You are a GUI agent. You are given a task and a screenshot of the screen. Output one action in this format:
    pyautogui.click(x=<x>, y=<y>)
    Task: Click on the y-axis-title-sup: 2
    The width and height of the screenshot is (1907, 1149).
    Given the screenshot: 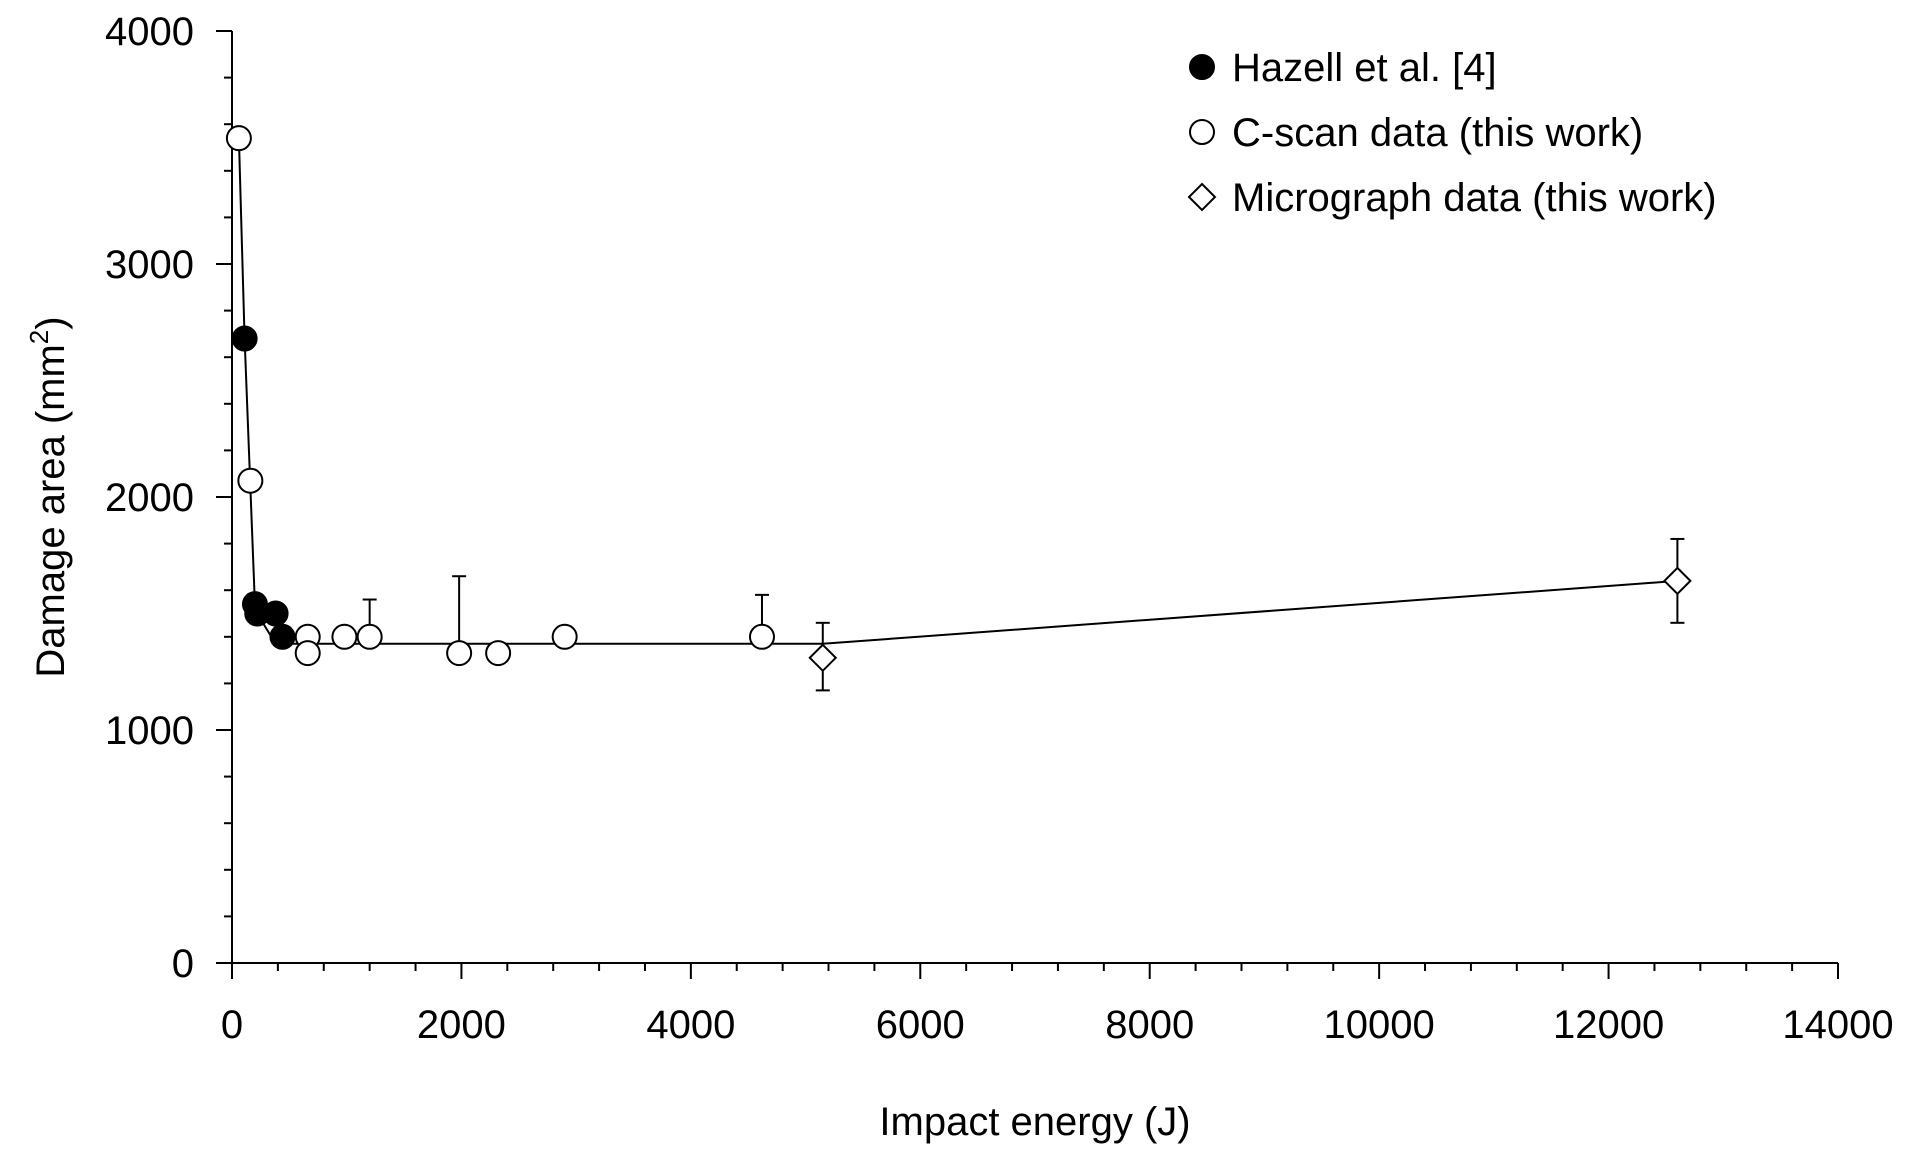 What is the action you would take?
    pyautogui.click(x=39, y=337)
    